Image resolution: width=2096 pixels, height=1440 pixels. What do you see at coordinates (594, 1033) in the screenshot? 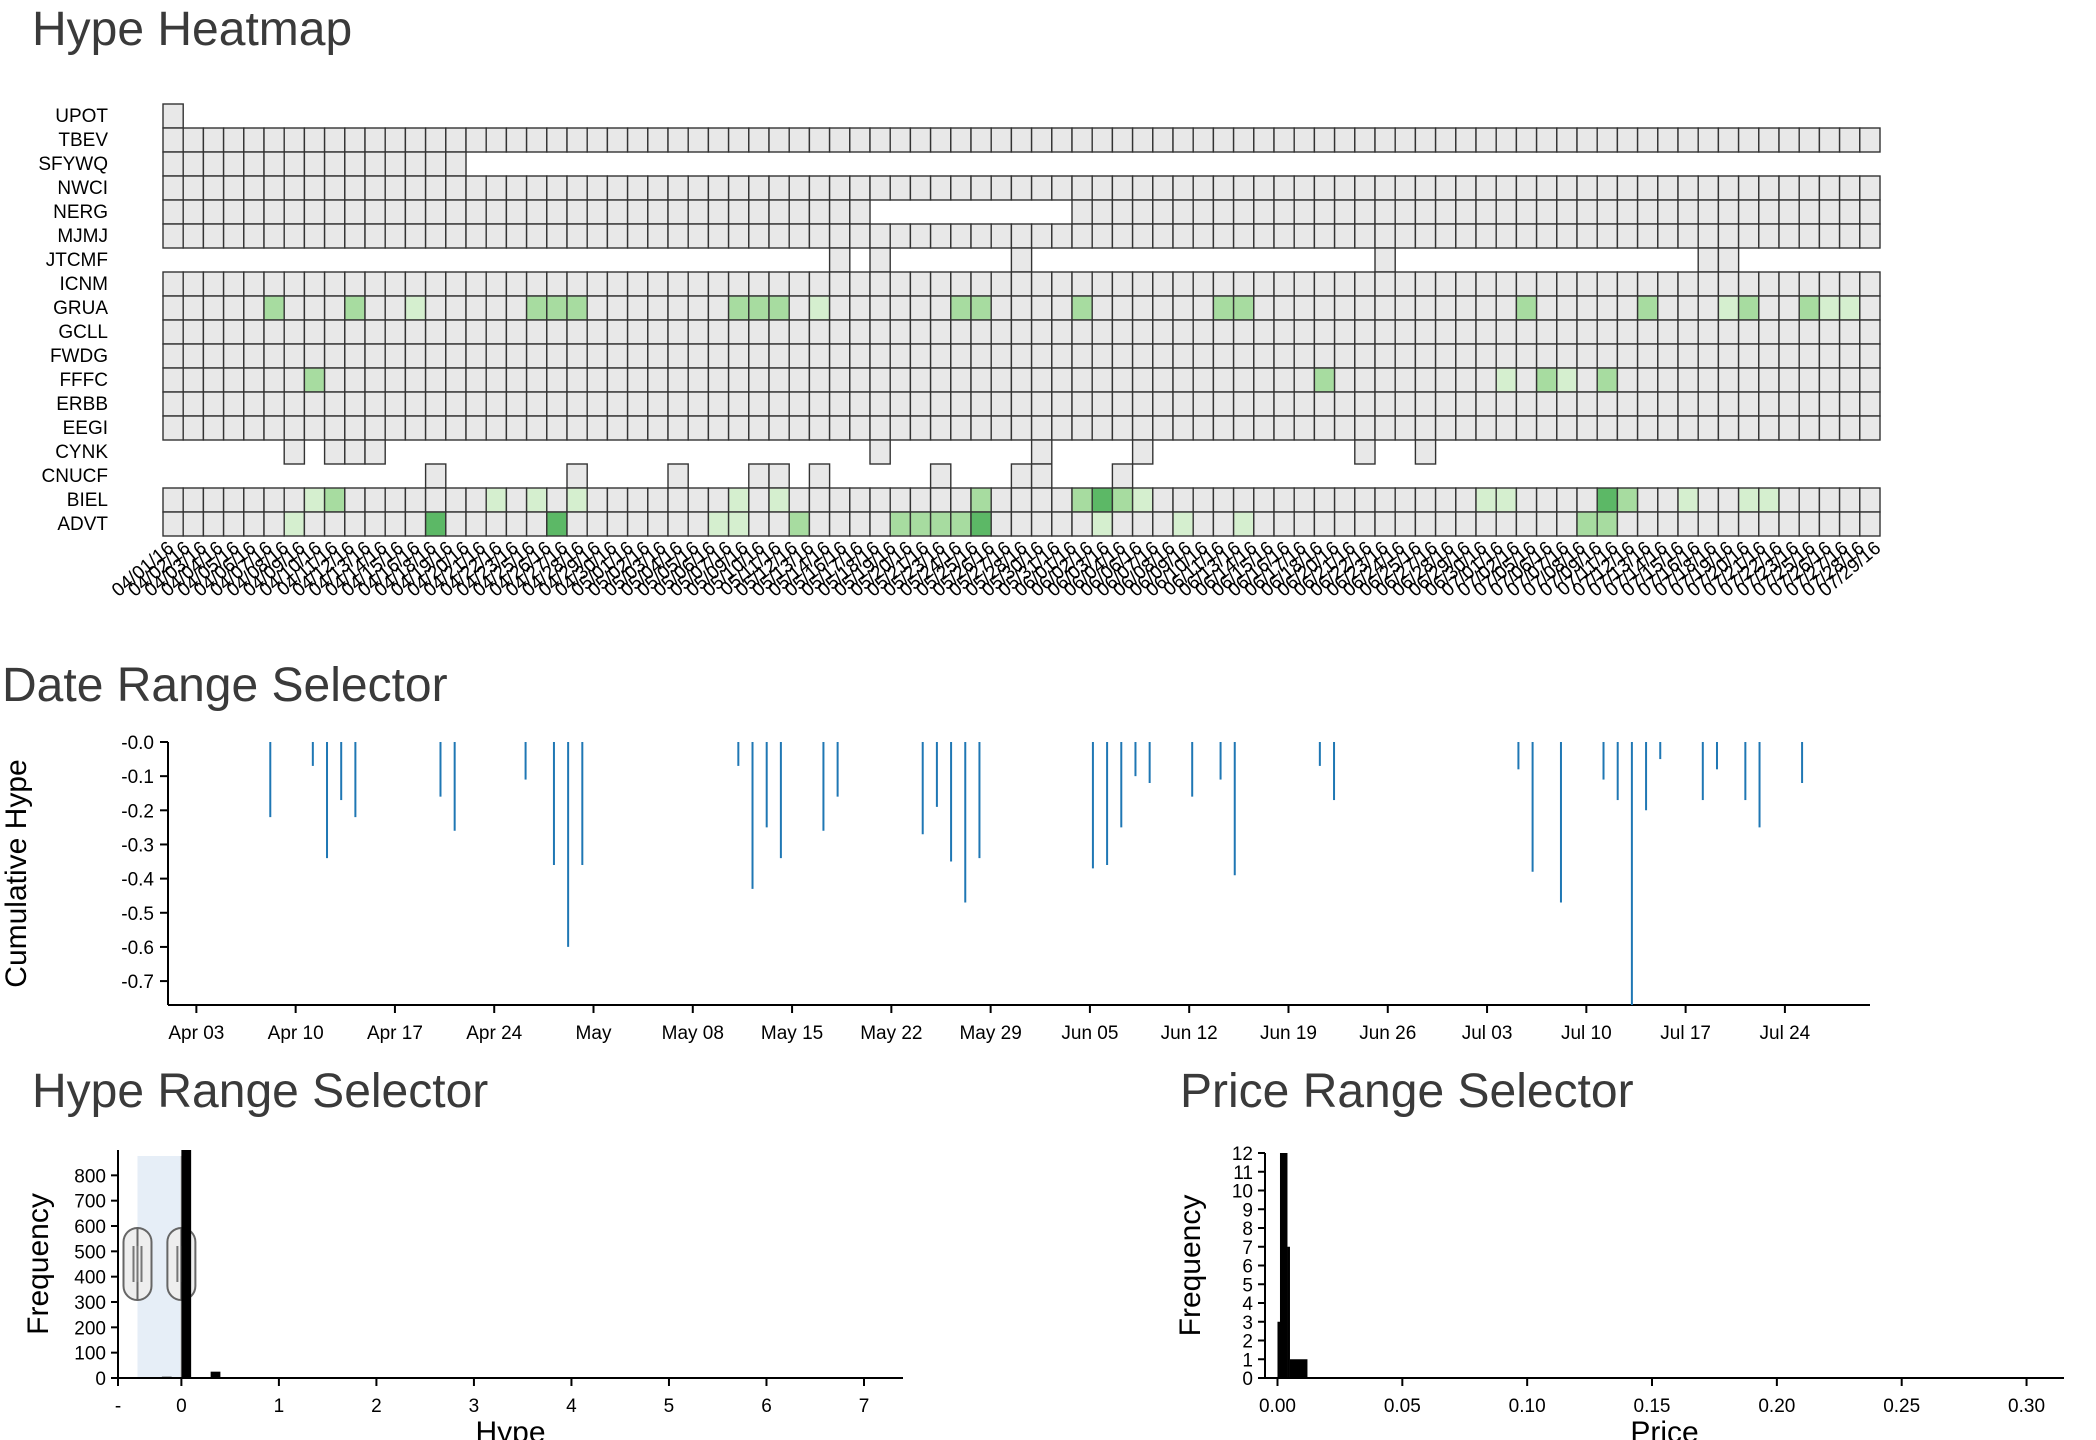
I see `date-x-tick-label: May` at bounding box center [594, 1033].